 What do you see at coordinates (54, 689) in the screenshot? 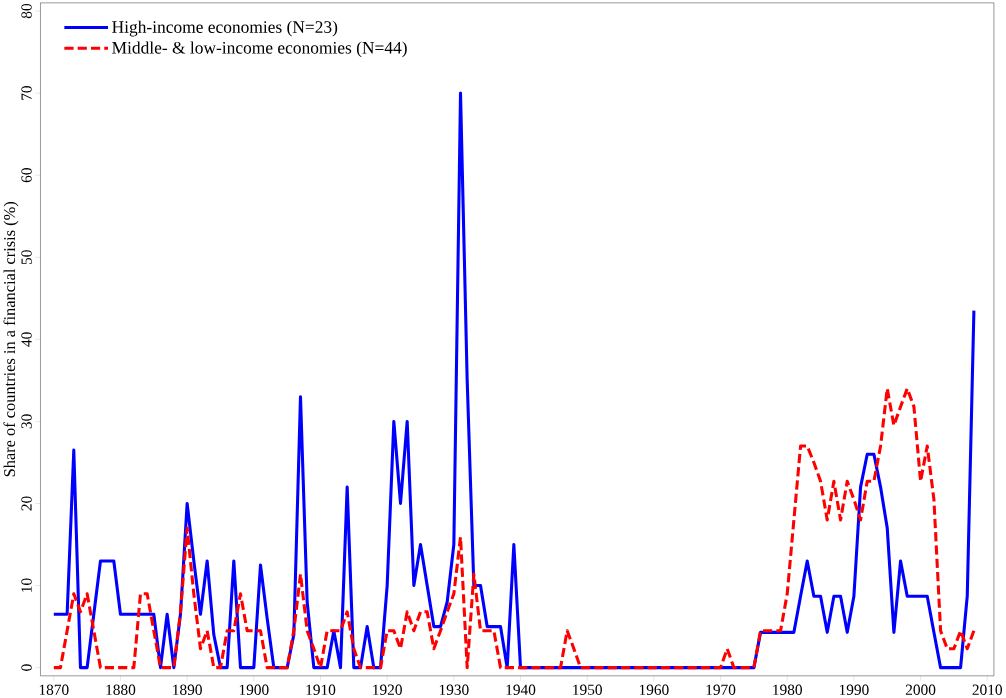
I see `x-tick-label: 1870` at bounding box center [54, 689].